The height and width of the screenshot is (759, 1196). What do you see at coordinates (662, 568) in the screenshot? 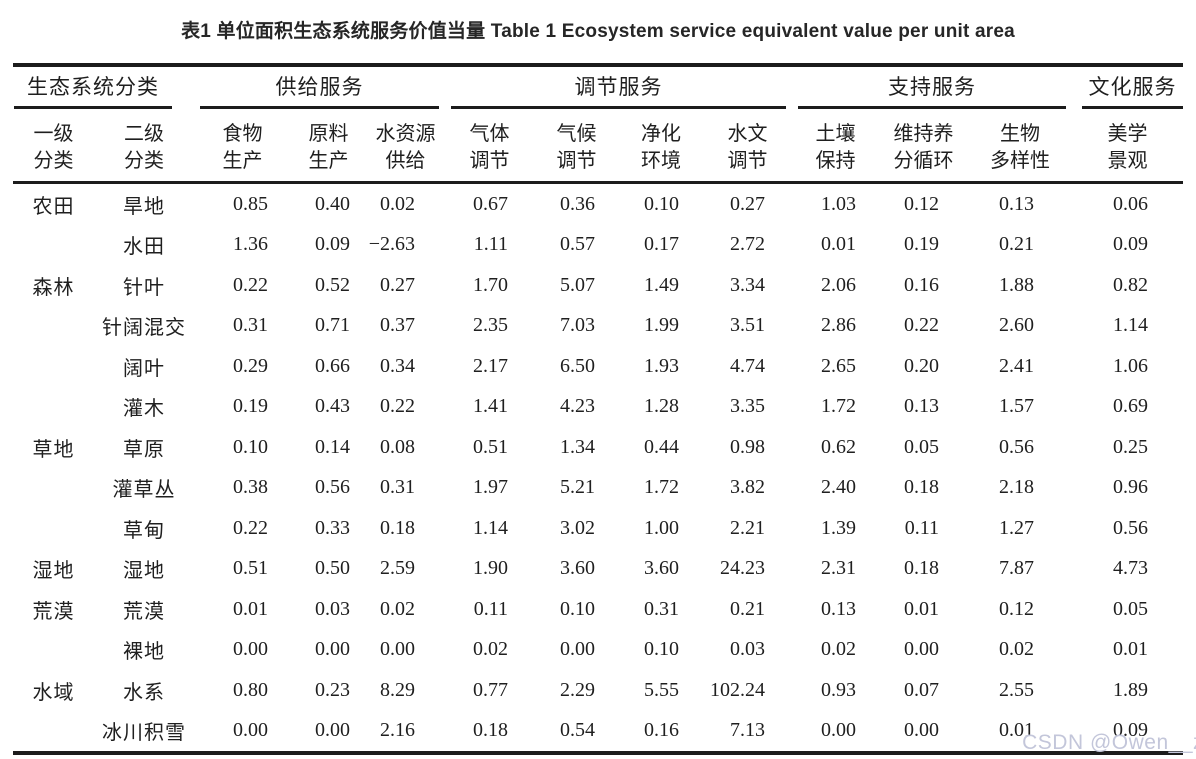
I see `value-cell: 3.60` at bounding box center [662, 568].